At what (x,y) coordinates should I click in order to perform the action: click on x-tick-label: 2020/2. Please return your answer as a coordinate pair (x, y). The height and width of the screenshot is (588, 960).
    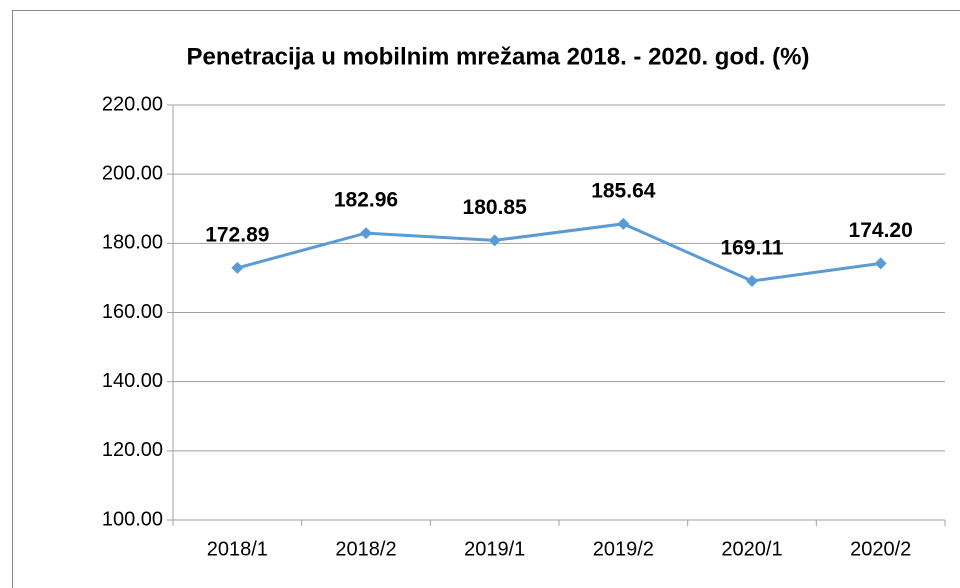
    Looking at the image, I should click on (880, 549).